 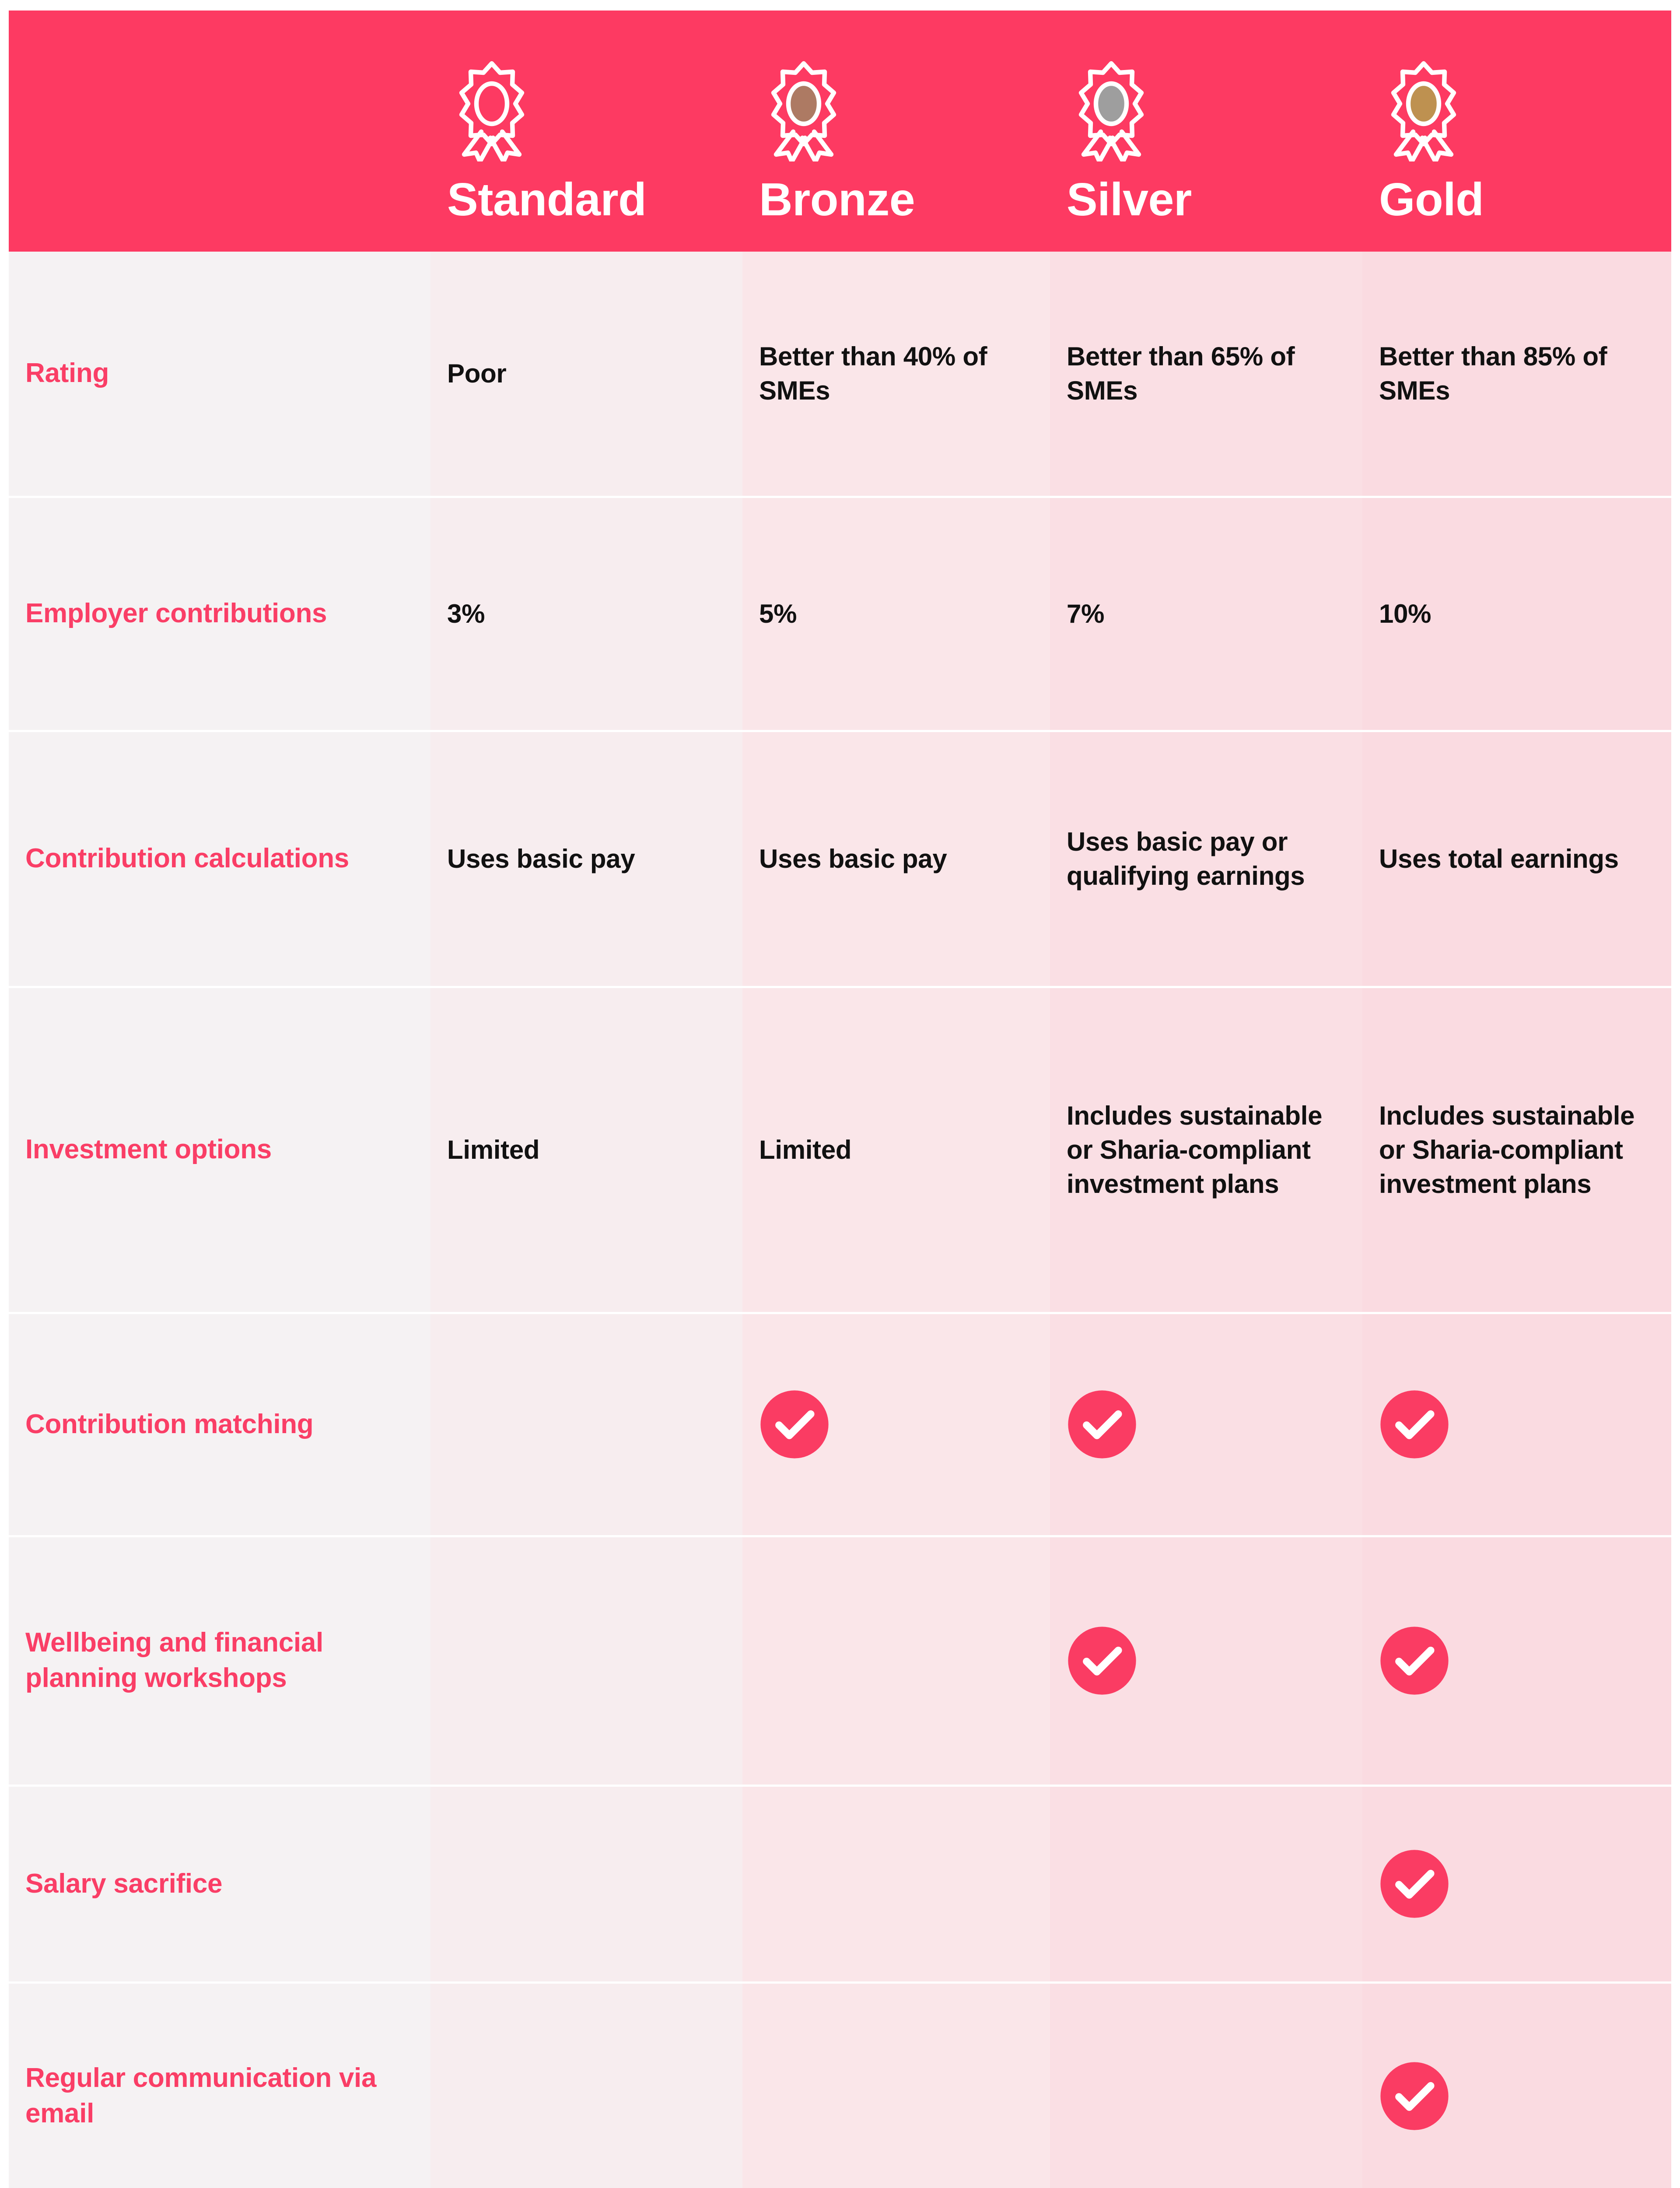 I want to click on cell-text-wrapper: Better than 65% of SMEs, so click(x=1206, y=374).